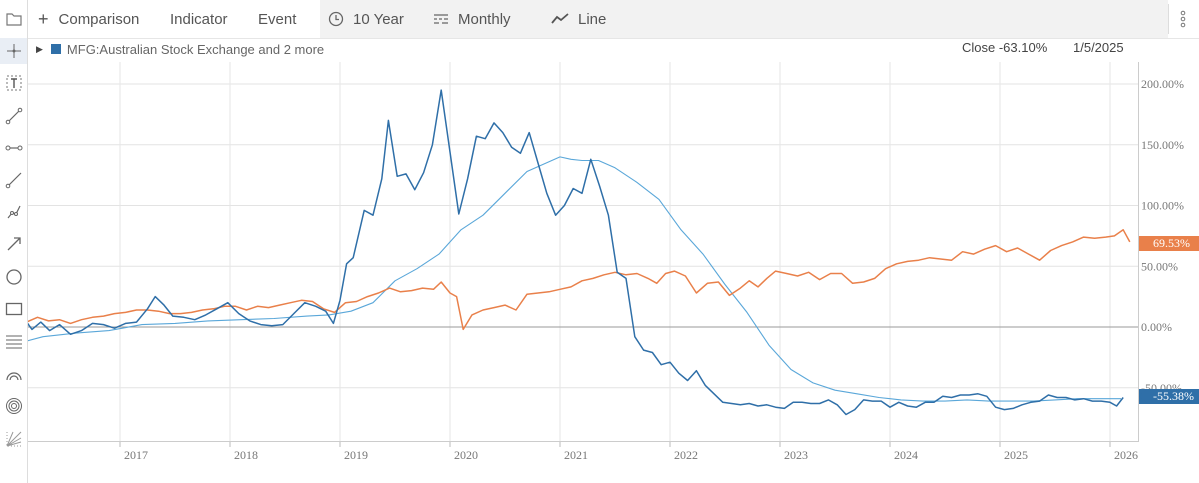 The image size is (1199, 483). Describe the element at coordinates (796, 455) in the screenshot. I see `x-tick-label: 2023` at that location.